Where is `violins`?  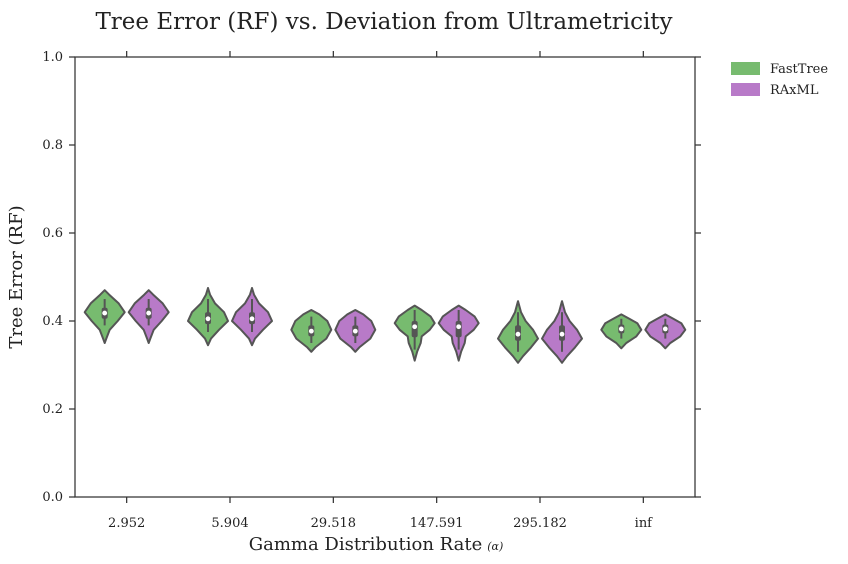
violins is located at coordinates (385, 325).